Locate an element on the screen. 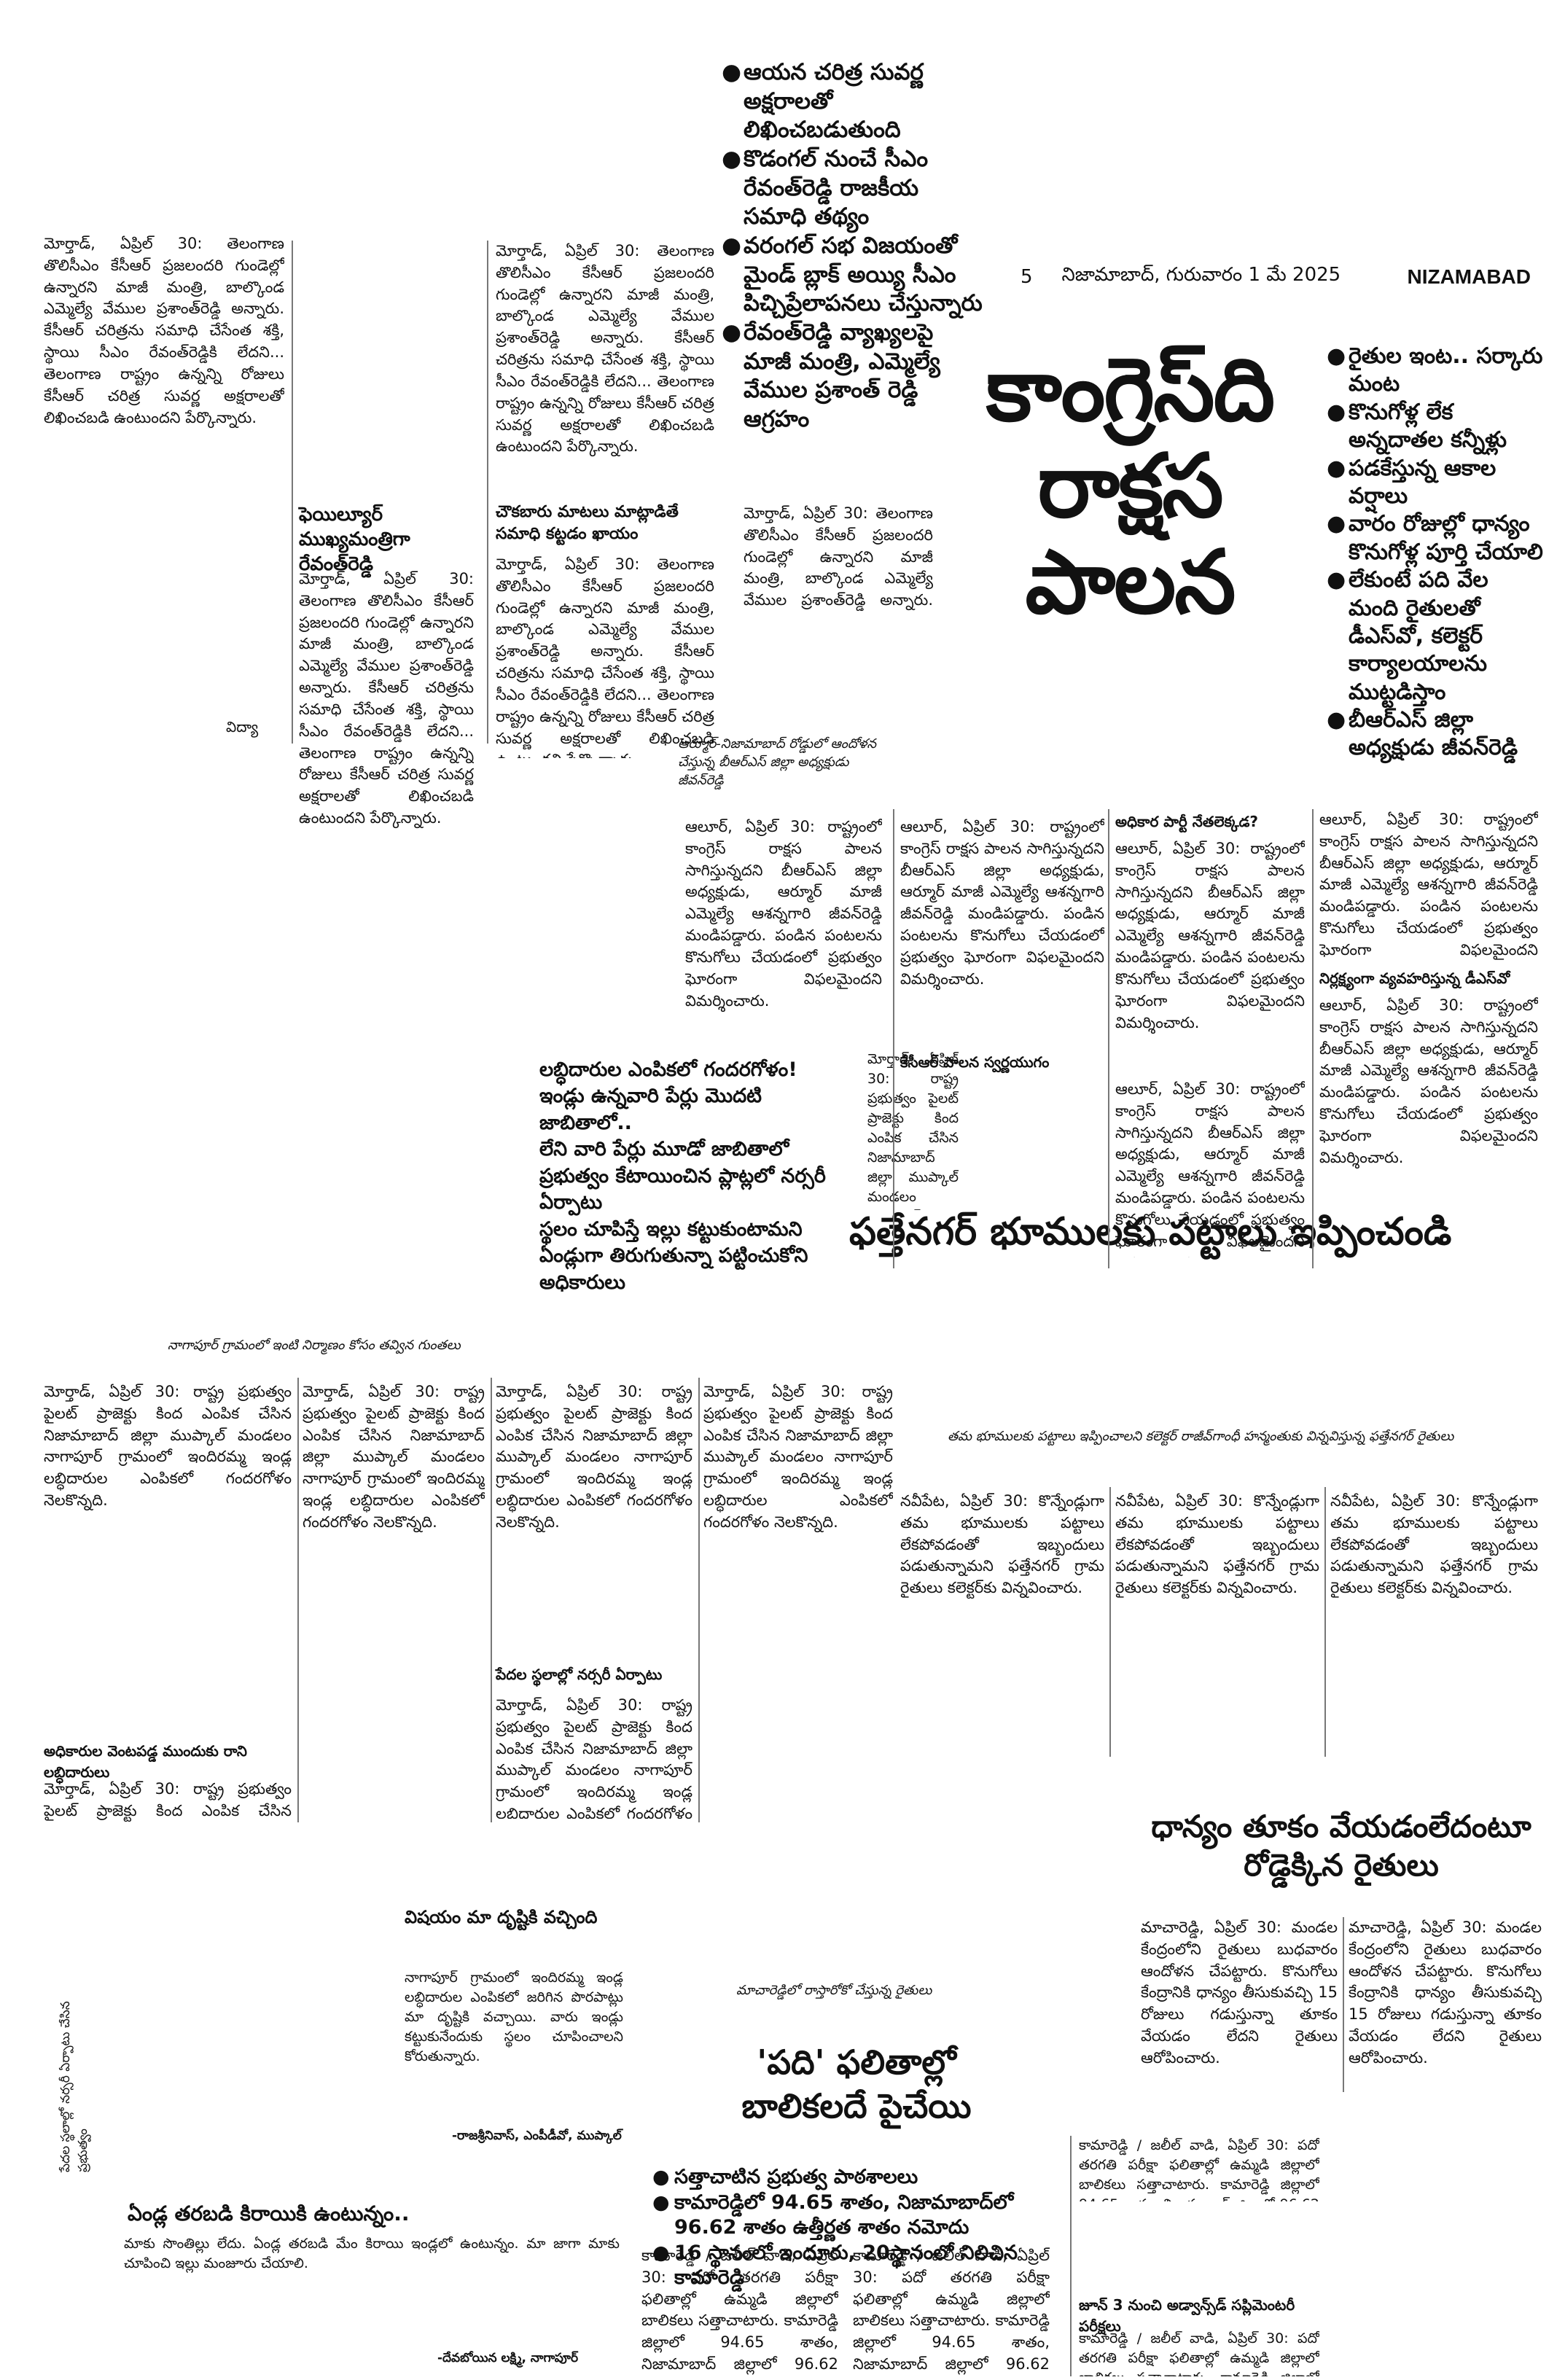 The width and height of the screenshot is (1557, 2380). side-bullet: పడకేస్తున్న ఆకాల వర్షాలు is located at coordinates (1436, 483).